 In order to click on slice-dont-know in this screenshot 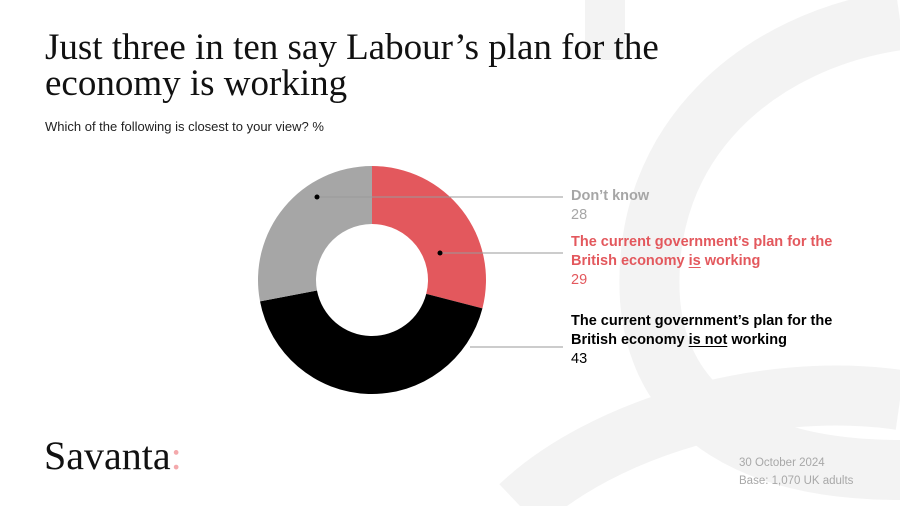, I will do `click(315, 234)`.